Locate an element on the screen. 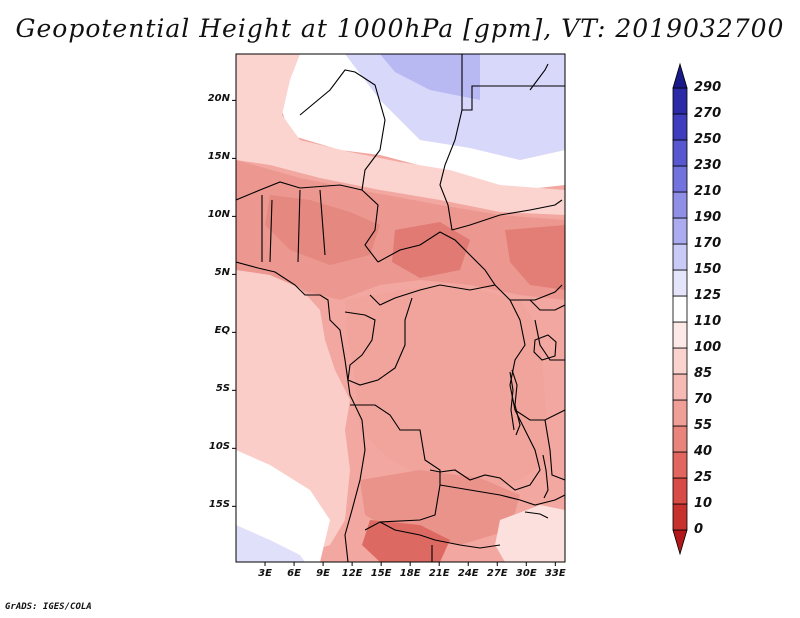 Image resolution: width=800 pixels, height=618 pixels. field-blue-deep is located at coordinates (430, 77).